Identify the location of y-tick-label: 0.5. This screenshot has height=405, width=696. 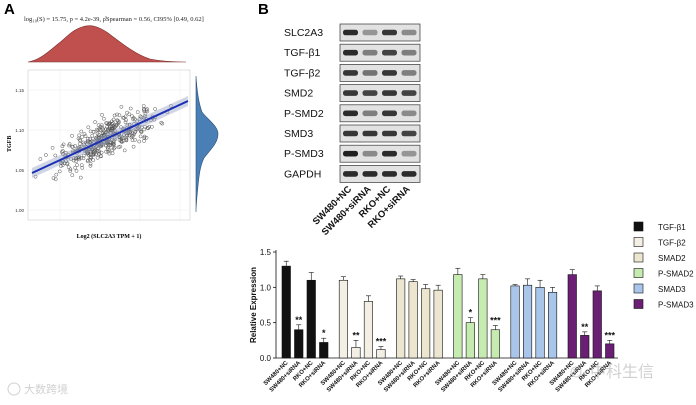
(266, 323).